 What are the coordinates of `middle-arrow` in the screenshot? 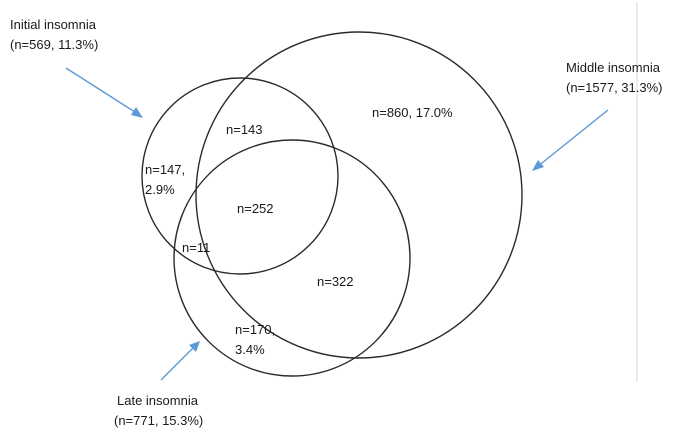 It's located at (570, 140).